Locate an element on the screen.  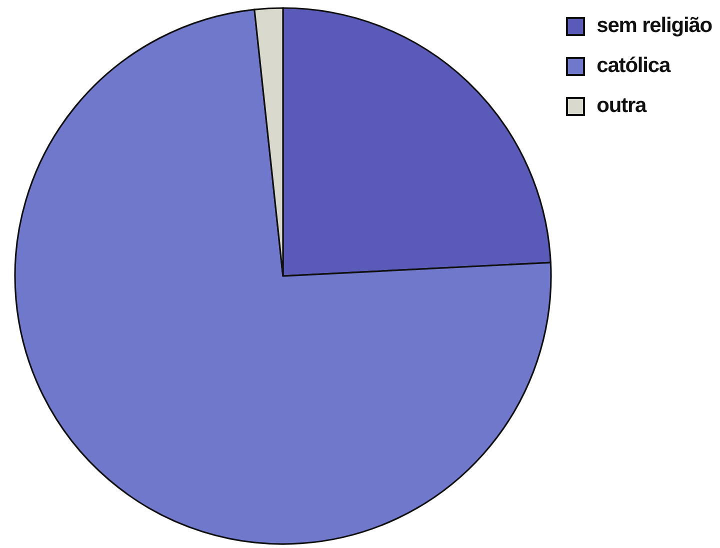
legend-label: católica is located at coordinates (633, 66).